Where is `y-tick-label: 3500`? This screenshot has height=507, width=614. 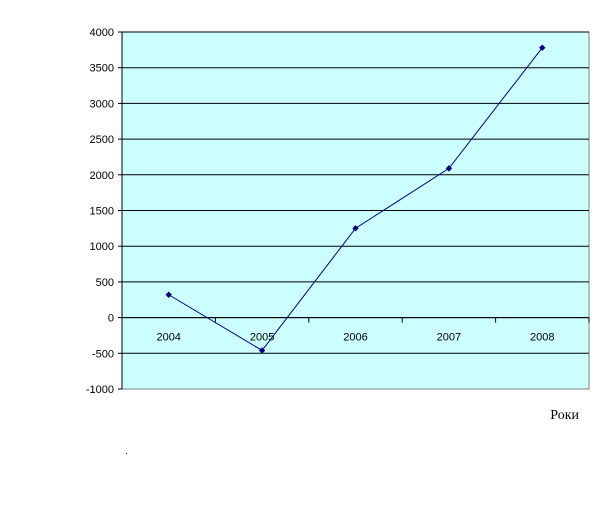 y-tick-label: 3500 is located at coordinates (102, 69).